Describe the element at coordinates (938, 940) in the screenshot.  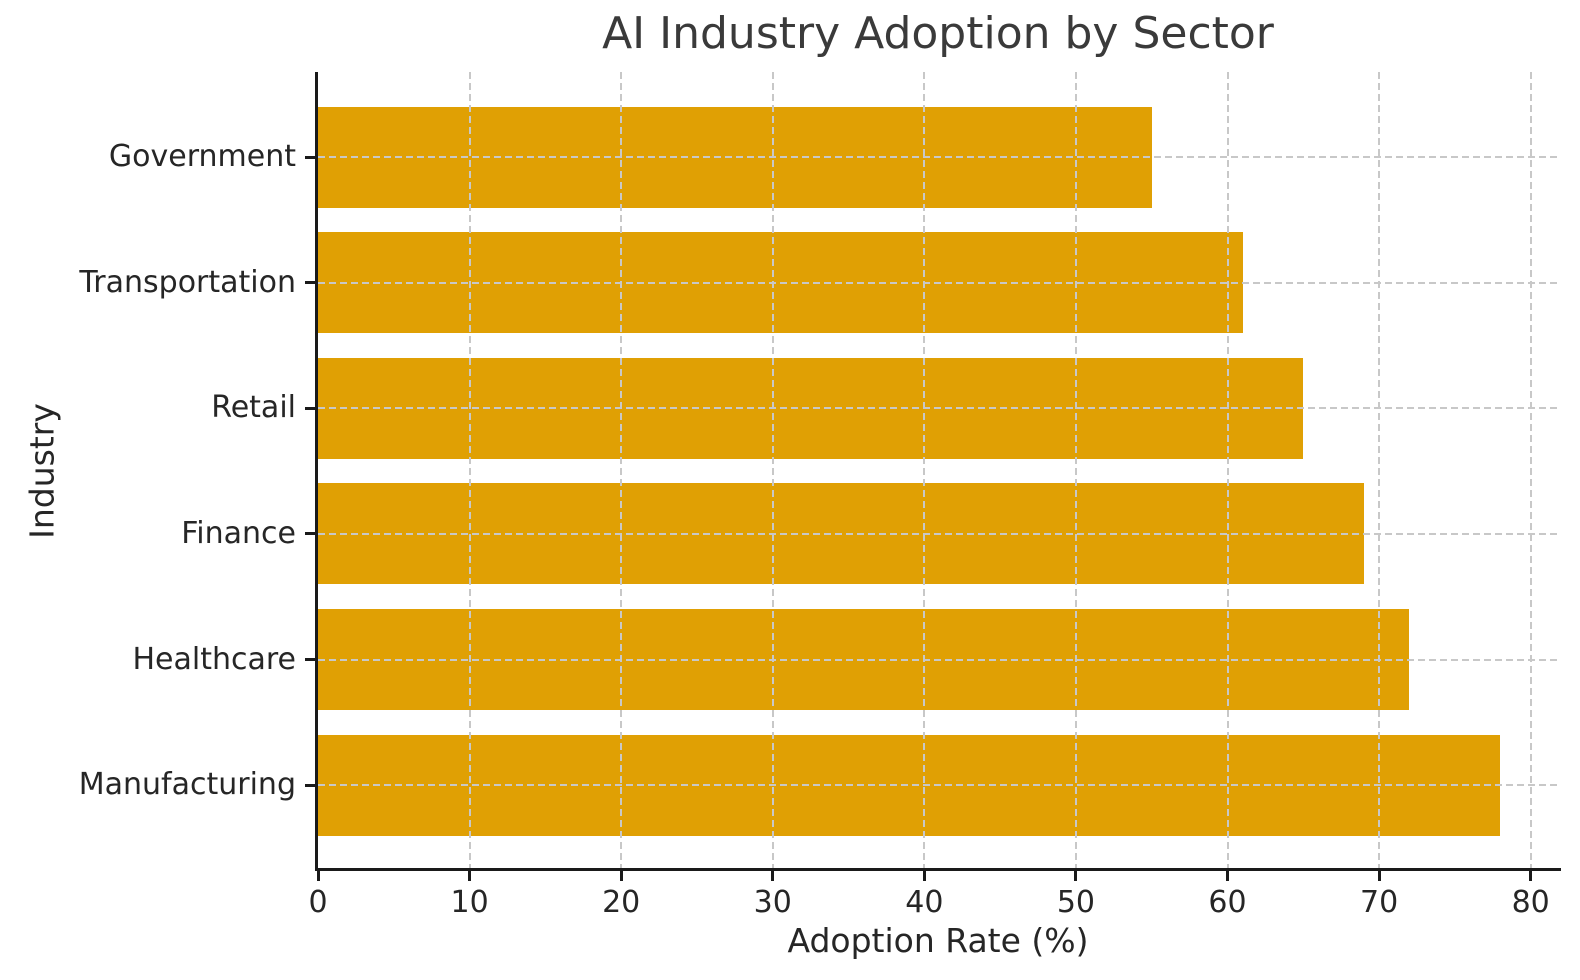
I see `x-axis-label: Adoption Rate (%)` at that location.